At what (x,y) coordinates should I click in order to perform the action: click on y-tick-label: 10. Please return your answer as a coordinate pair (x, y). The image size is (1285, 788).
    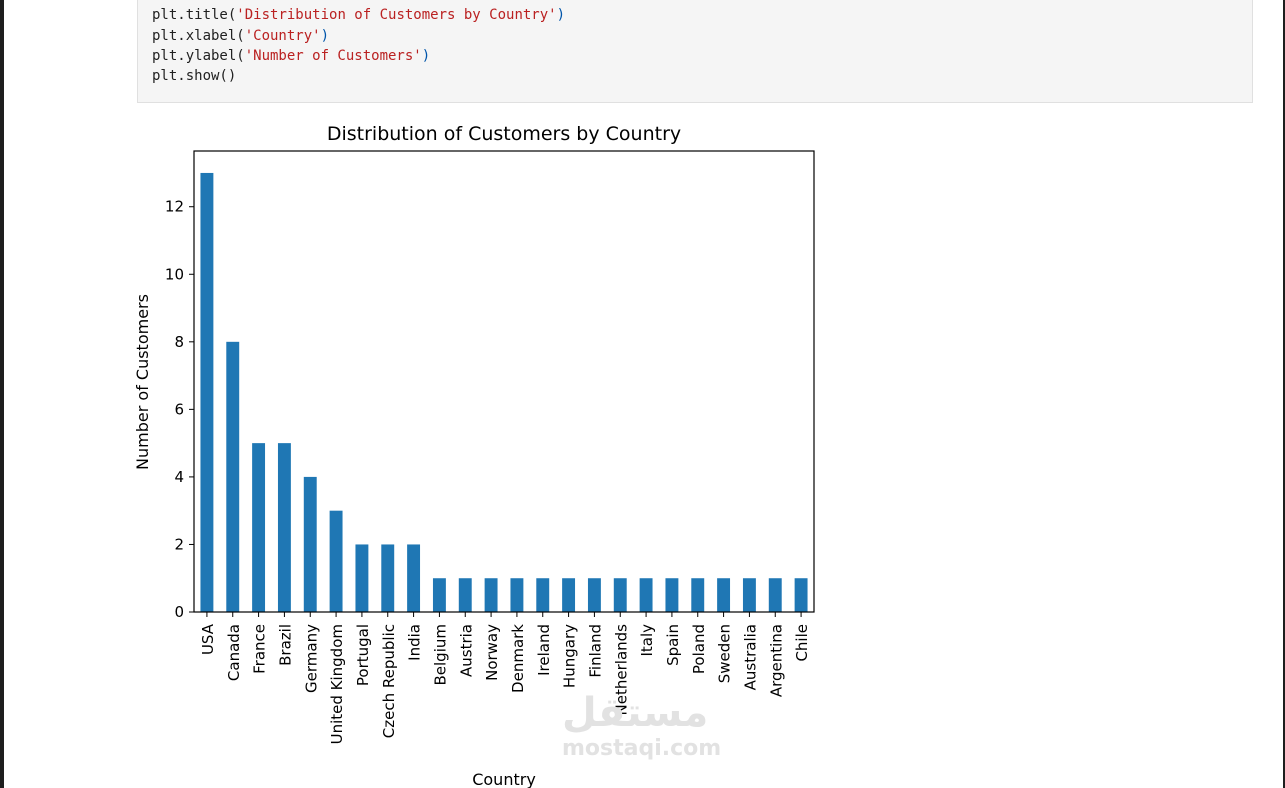
    Looking at the image, I should click on (174, 274).